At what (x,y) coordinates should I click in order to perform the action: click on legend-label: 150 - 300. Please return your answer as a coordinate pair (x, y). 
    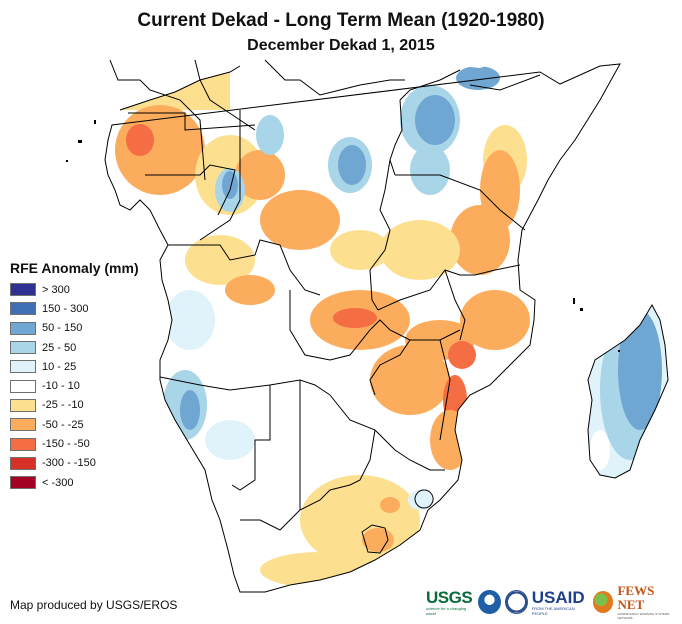
    Looking at the image, I should click on (65, 308).